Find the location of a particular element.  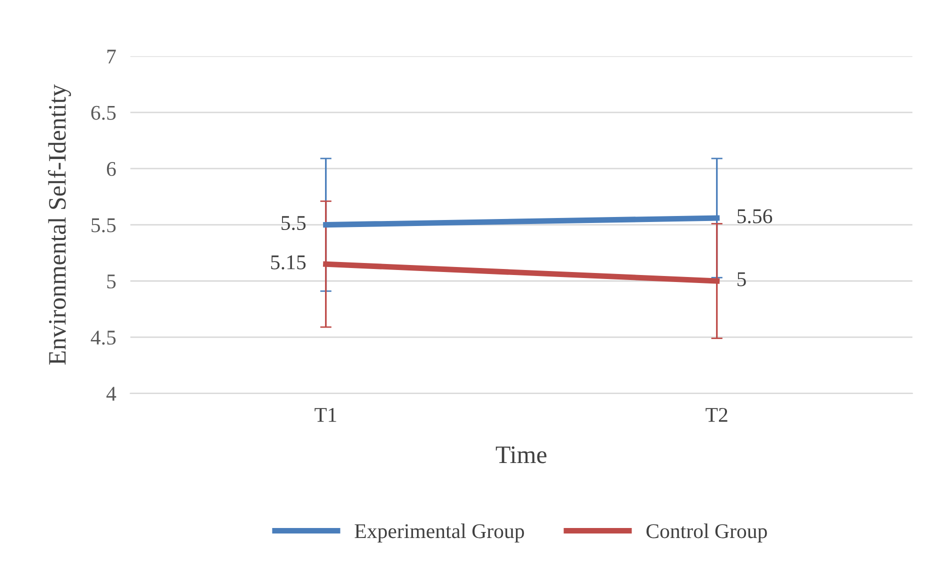

y-tick-label: 6.5 is located at coordinates (103, 113).